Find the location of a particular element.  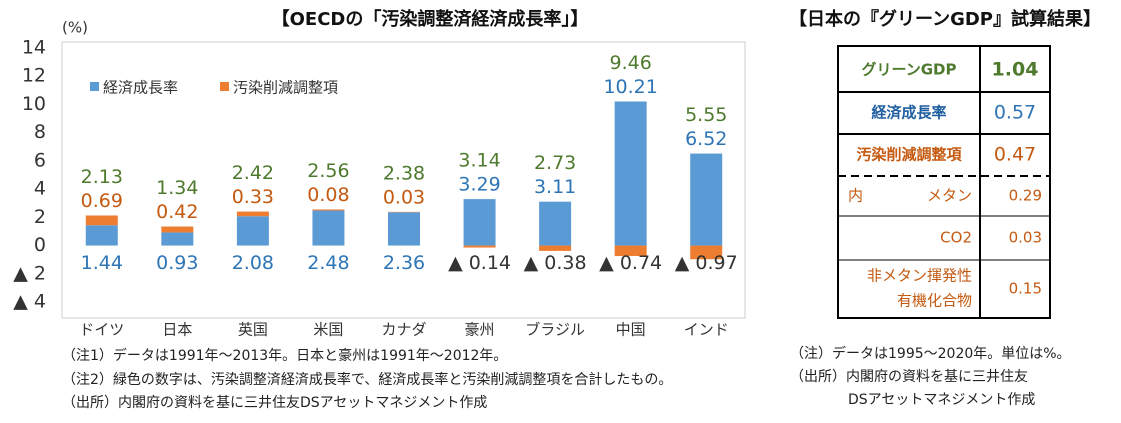

y-tick-label: 10 is located at coordinates (34, 104).